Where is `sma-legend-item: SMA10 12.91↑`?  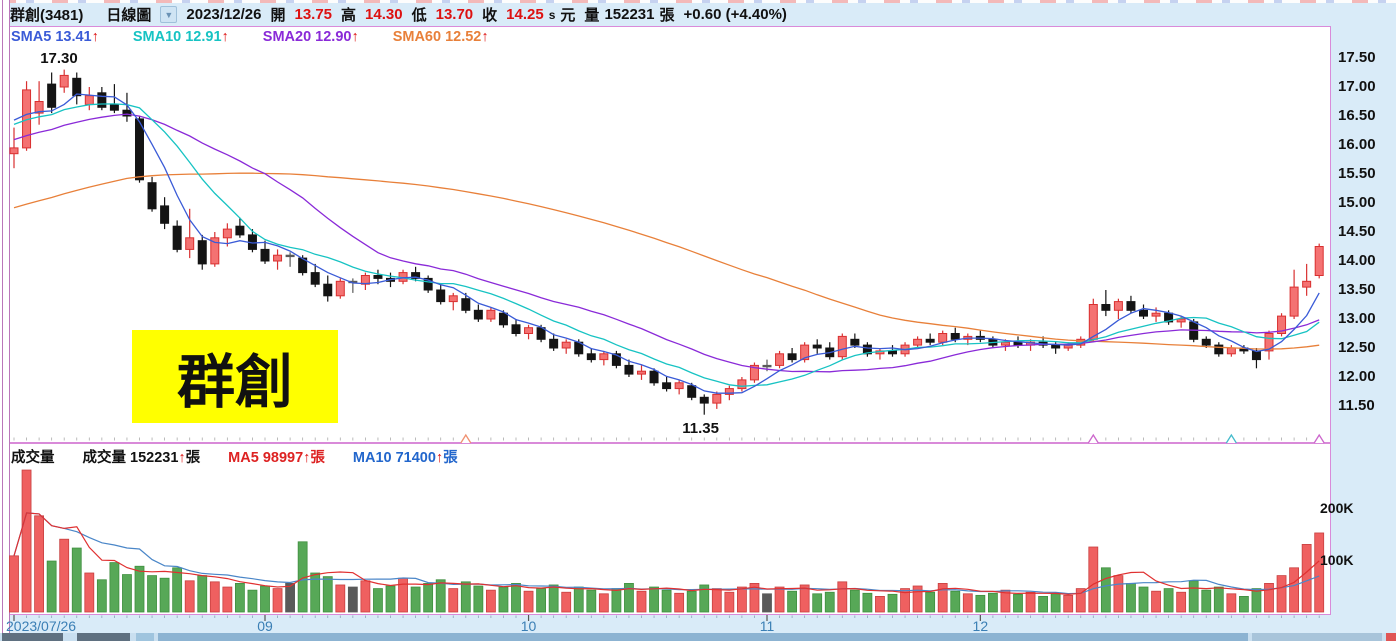
sma-legend-item: SMA10 12.91↑ is located at coordinates (180, 37).